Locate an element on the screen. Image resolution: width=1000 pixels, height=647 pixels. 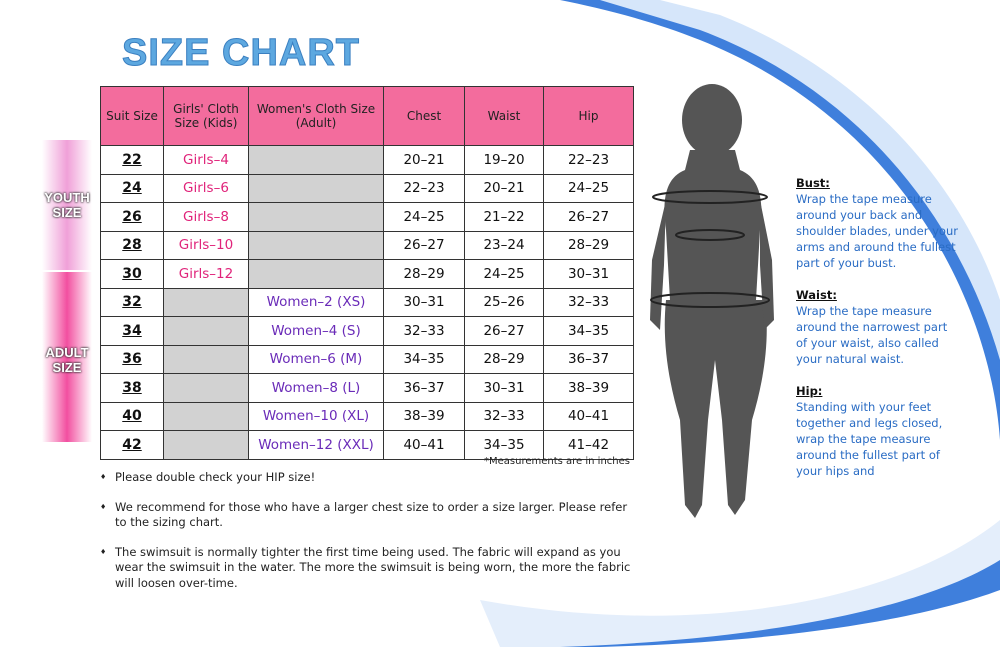
cell: 30 is located at coordinates (132, 274).